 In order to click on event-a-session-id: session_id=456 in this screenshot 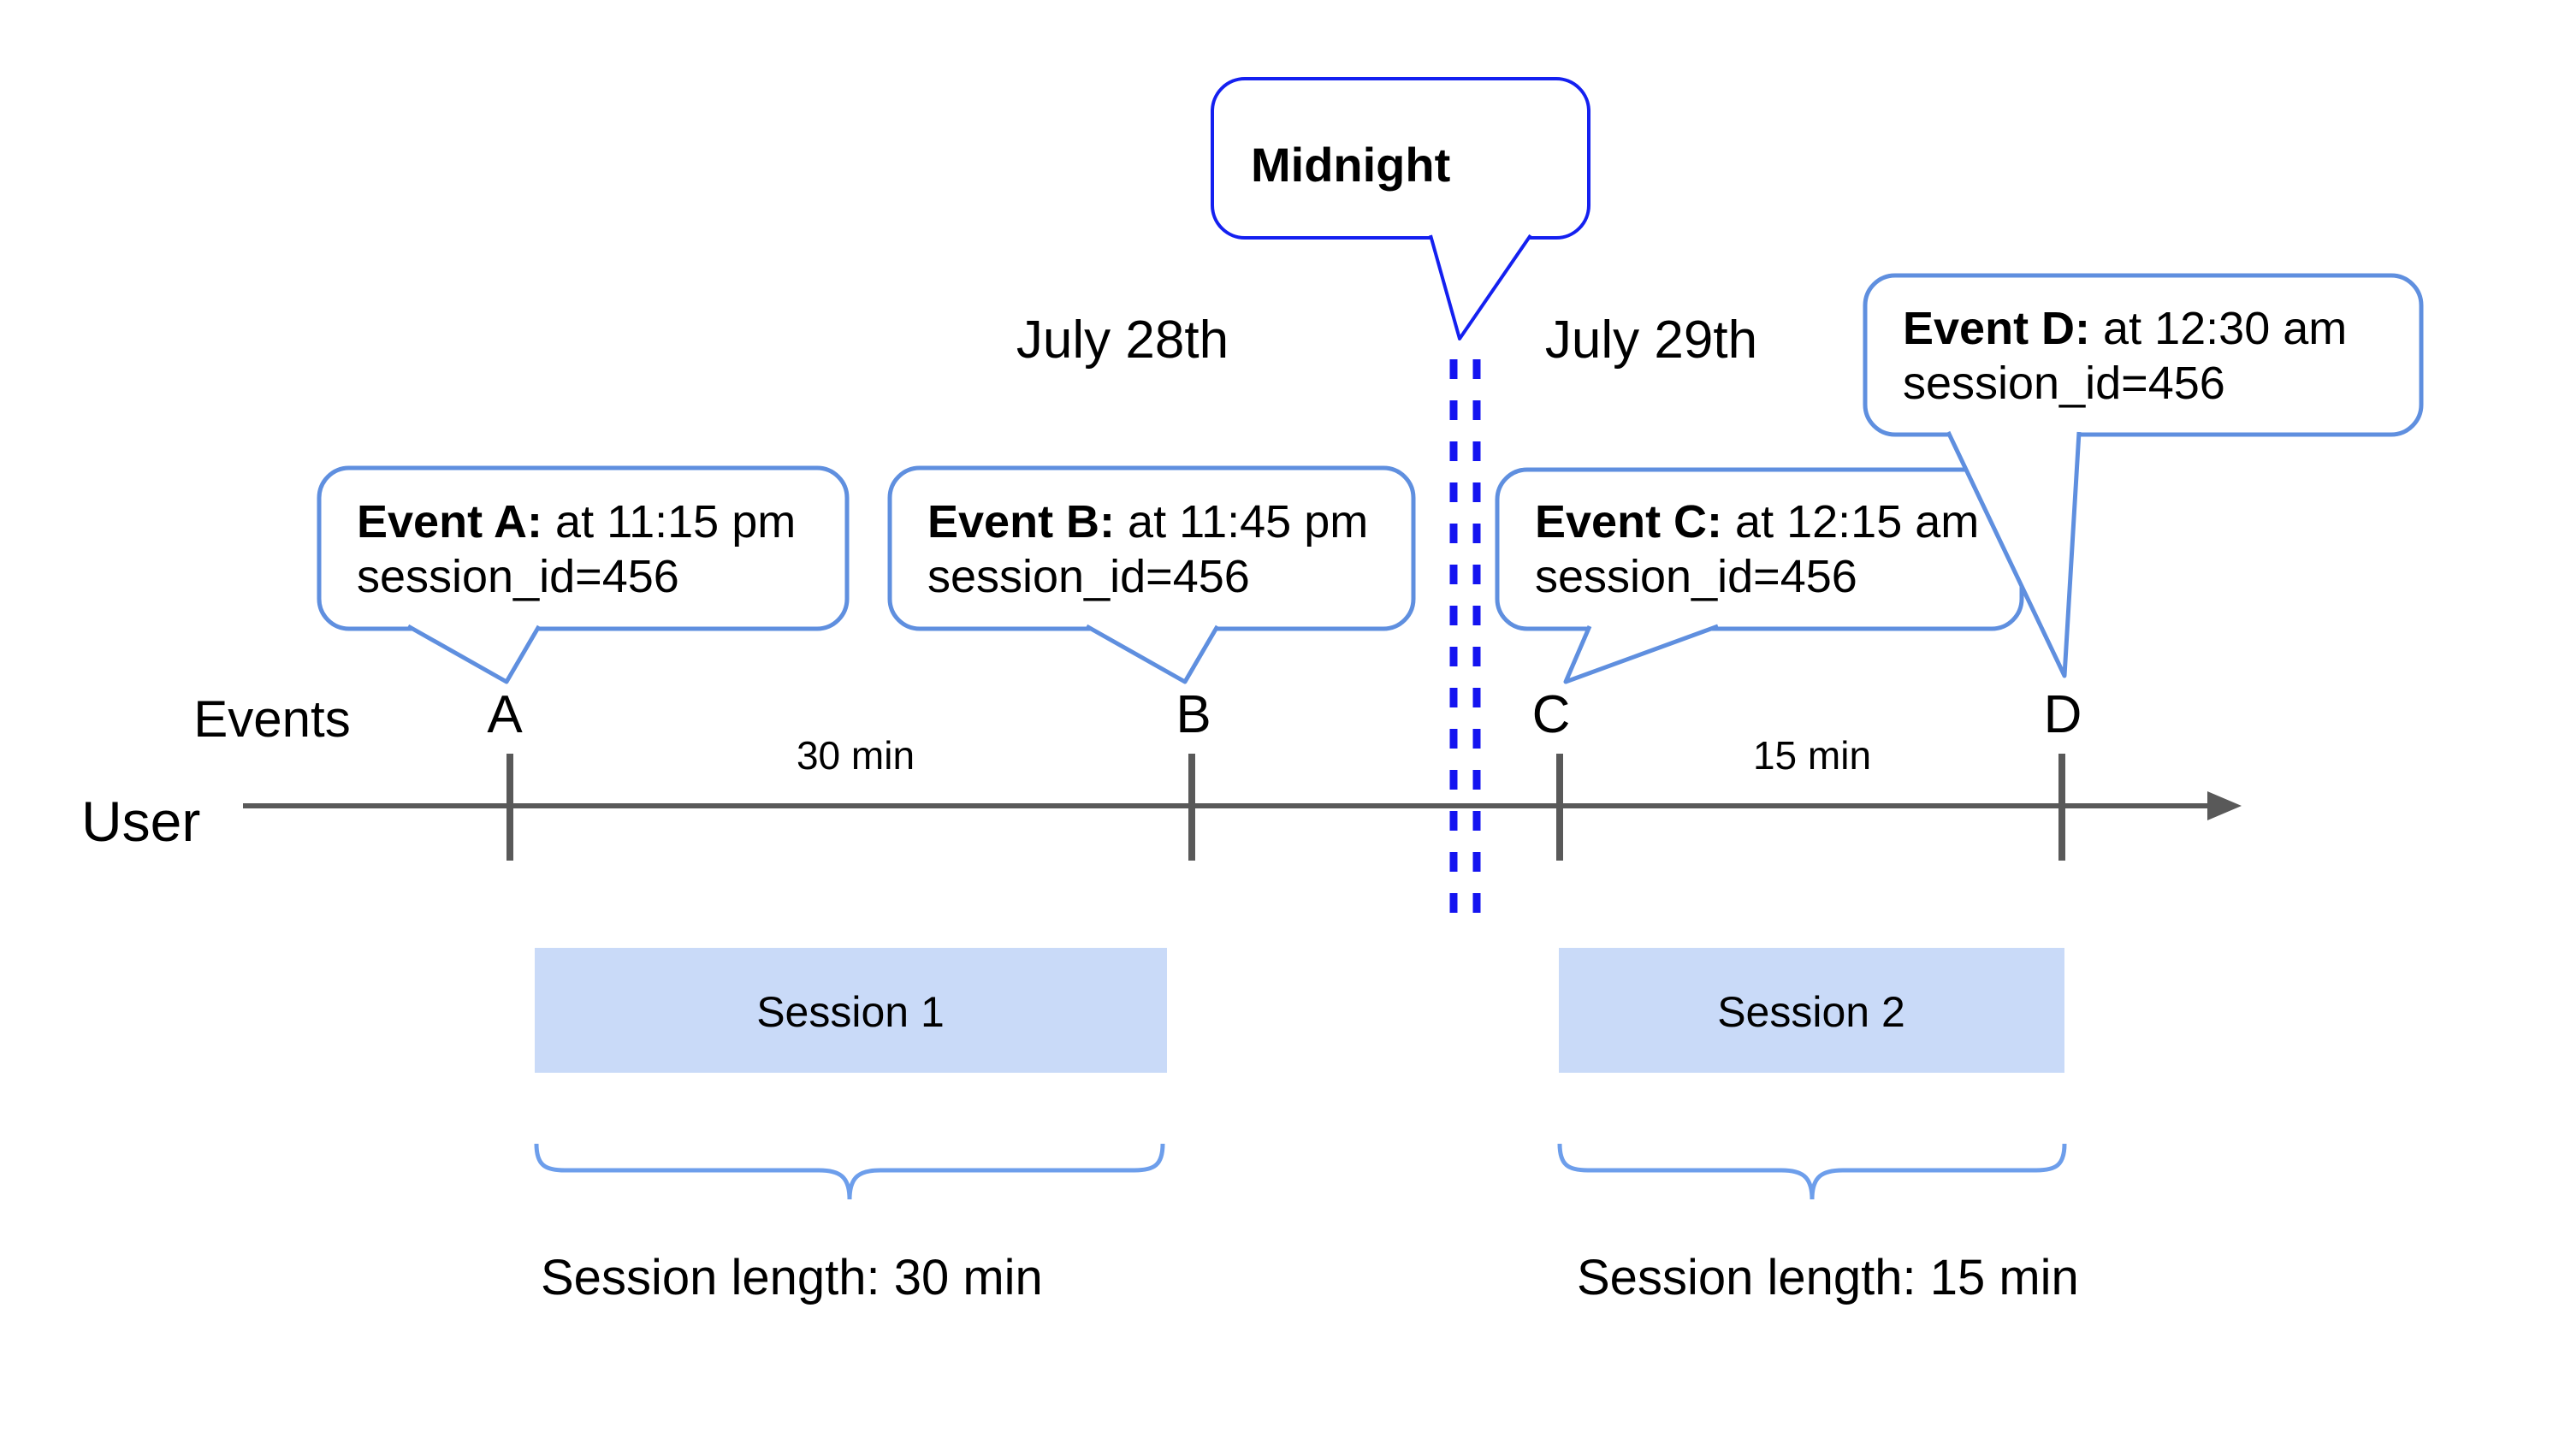, I will do `click(518, 576)`.